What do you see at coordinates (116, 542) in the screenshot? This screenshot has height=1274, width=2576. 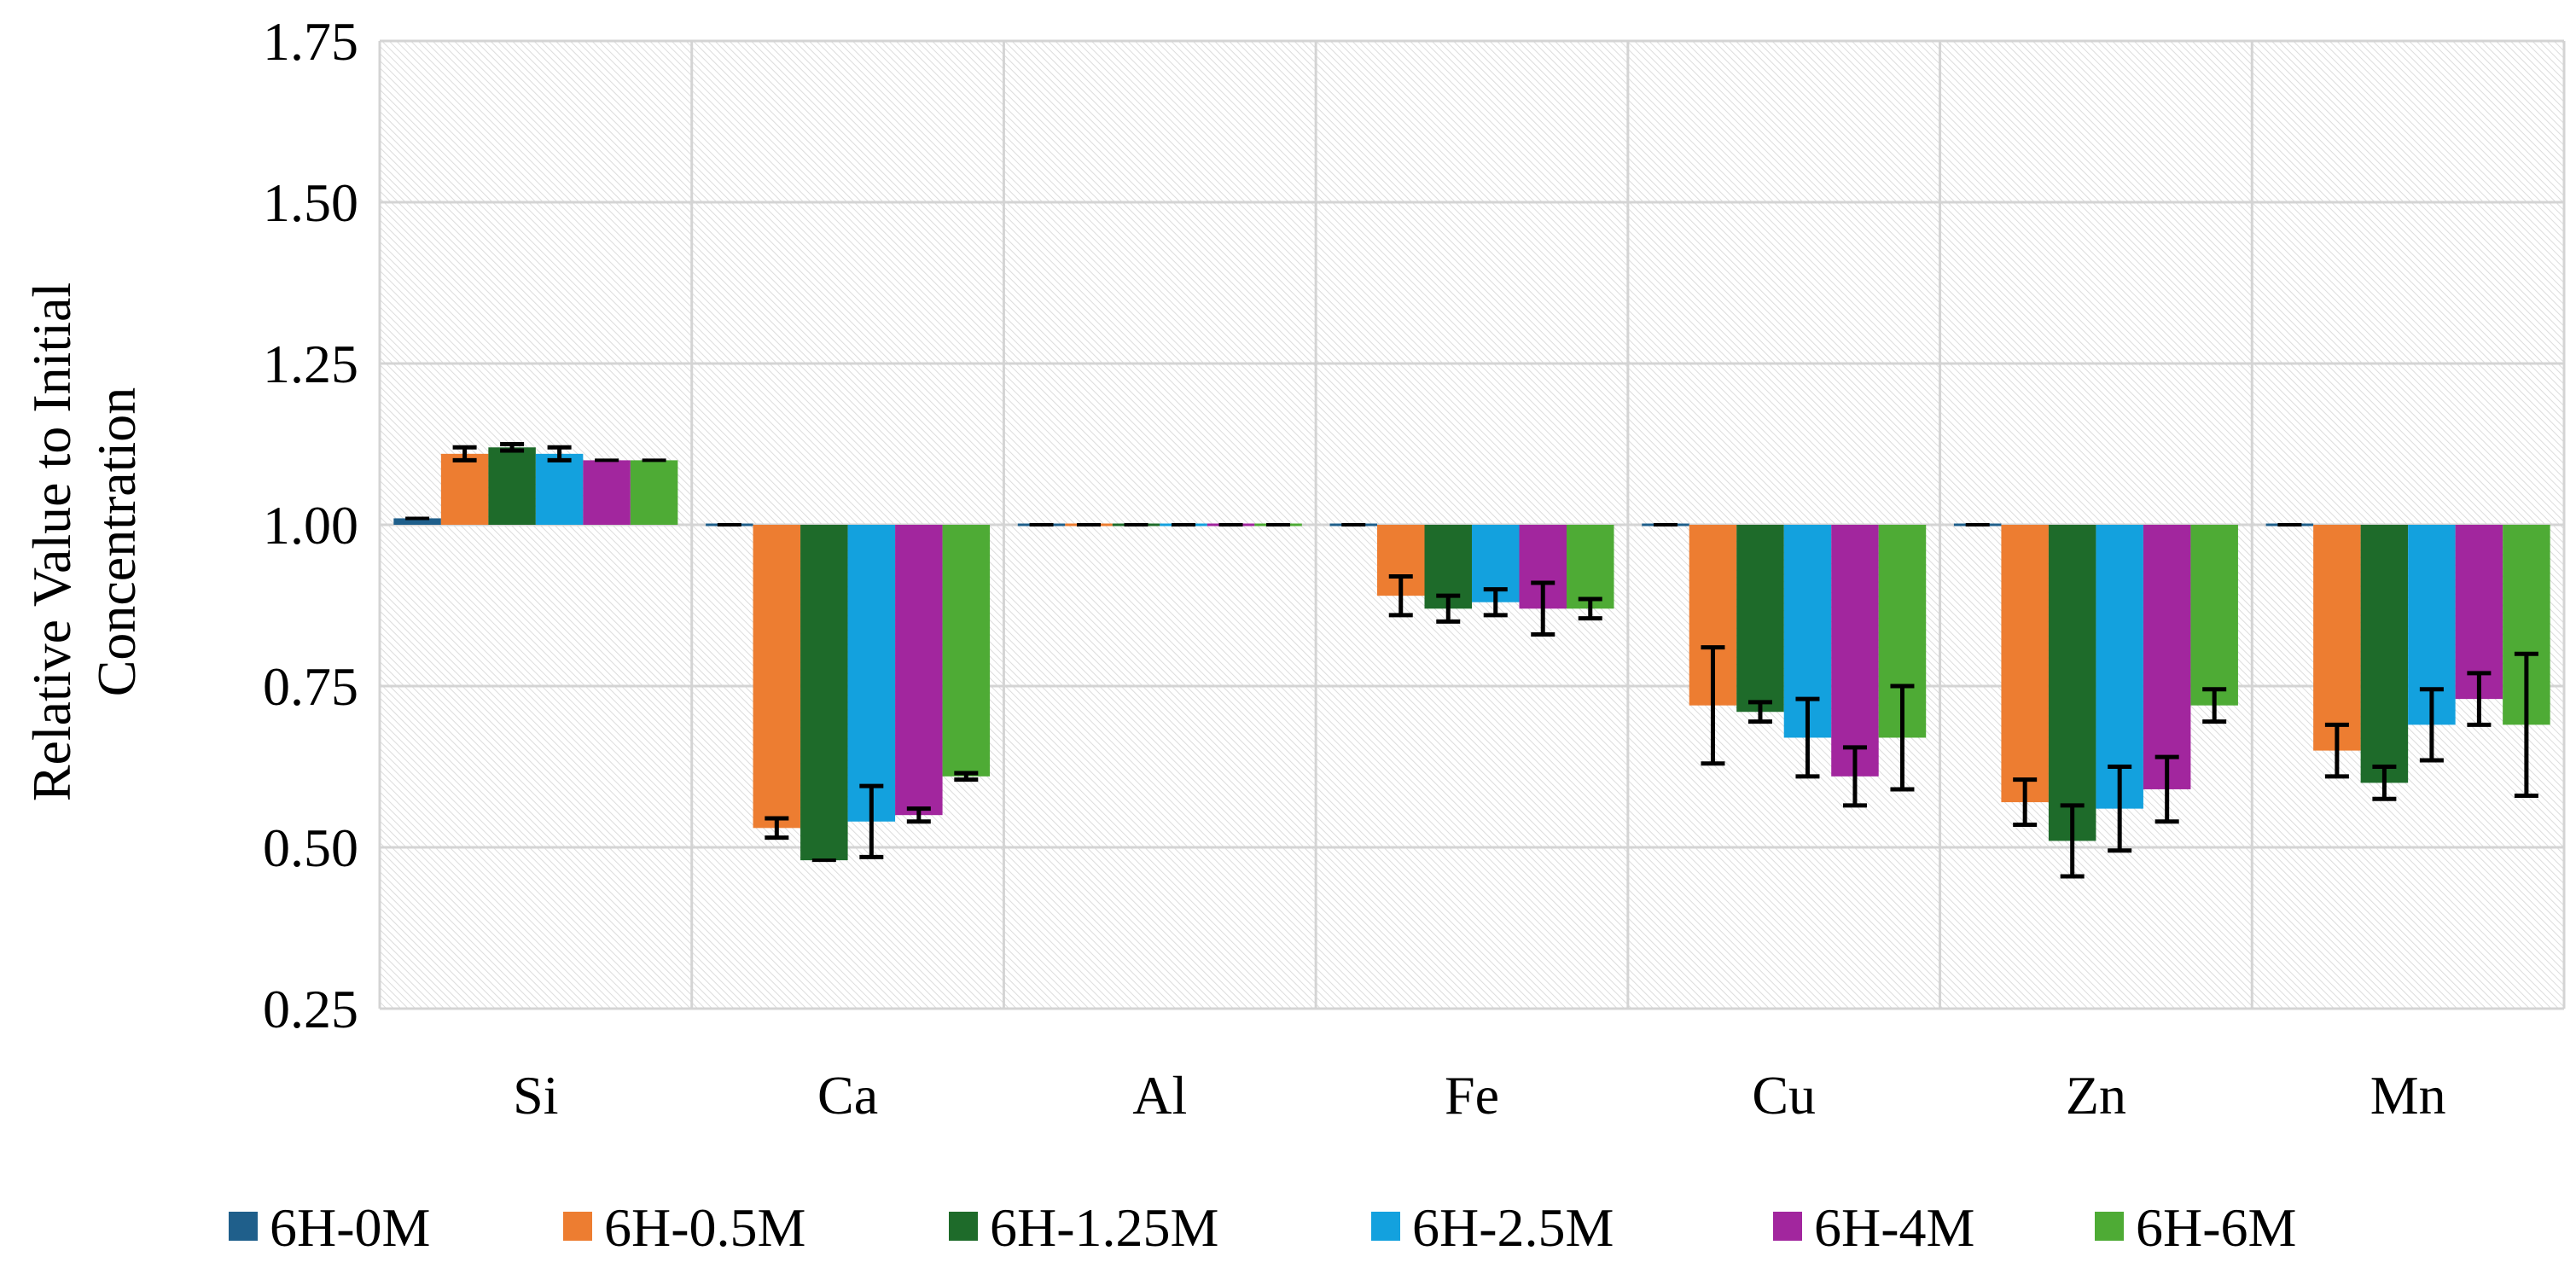 I see `y-axis-label-line-2: Concentration` at bounding box center [116, 542].